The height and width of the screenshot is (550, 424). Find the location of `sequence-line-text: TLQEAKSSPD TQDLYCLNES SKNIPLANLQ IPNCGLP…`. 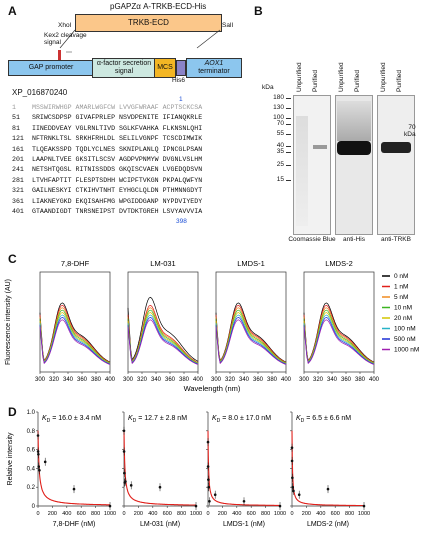

sequence-line-text: TLQEAKSSPD TQDLYCLNES SKNIPLANLQ IPNCGLP… is located at coordinates (117, 149).